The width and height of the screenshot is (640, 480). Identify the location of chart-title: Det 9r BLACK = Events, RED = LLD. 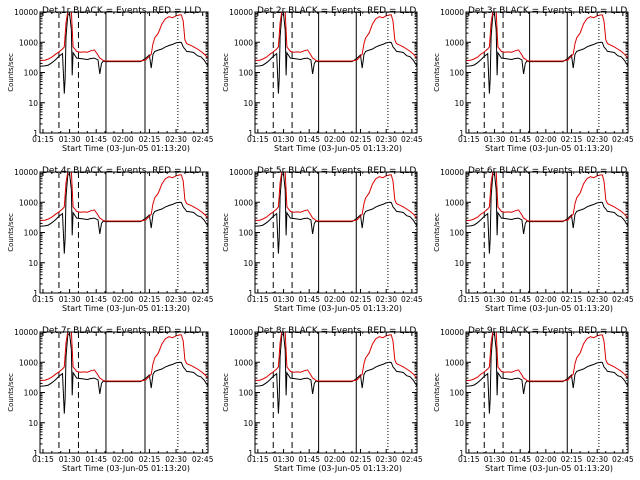
(547, 331).